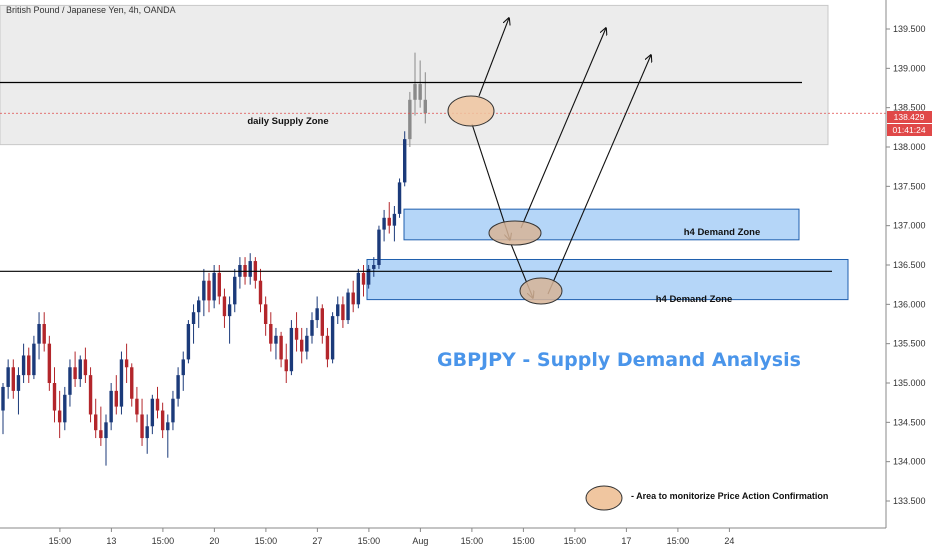  I want to click on price-tick-label: 135.000, so click(909, 383).